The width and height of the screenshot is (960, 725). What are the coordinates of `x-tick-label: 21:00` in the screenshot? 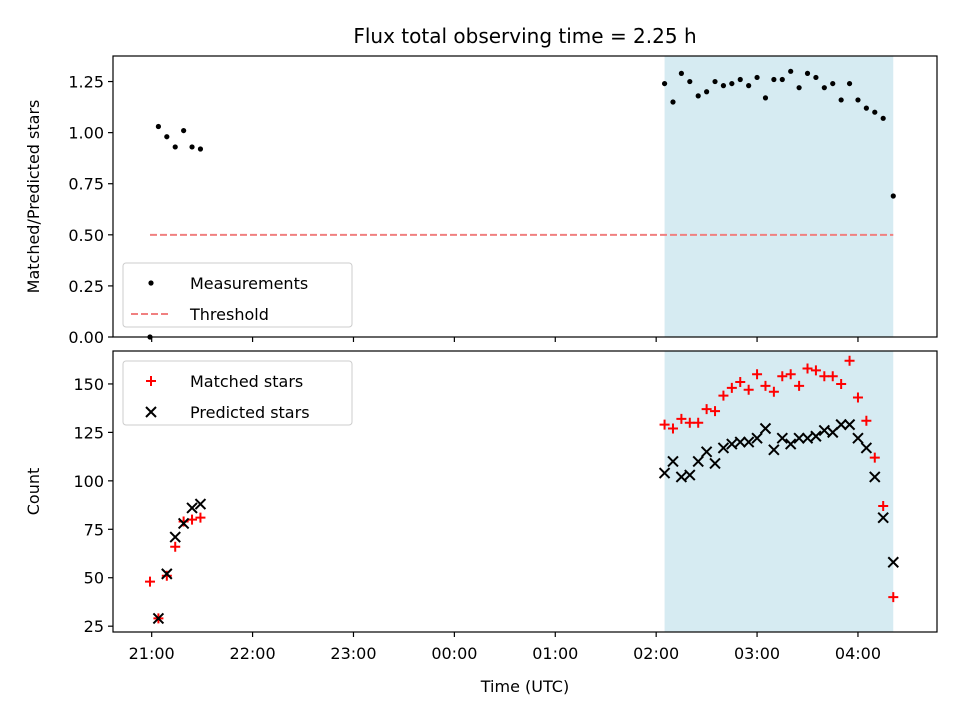 It's located at (152, 653).